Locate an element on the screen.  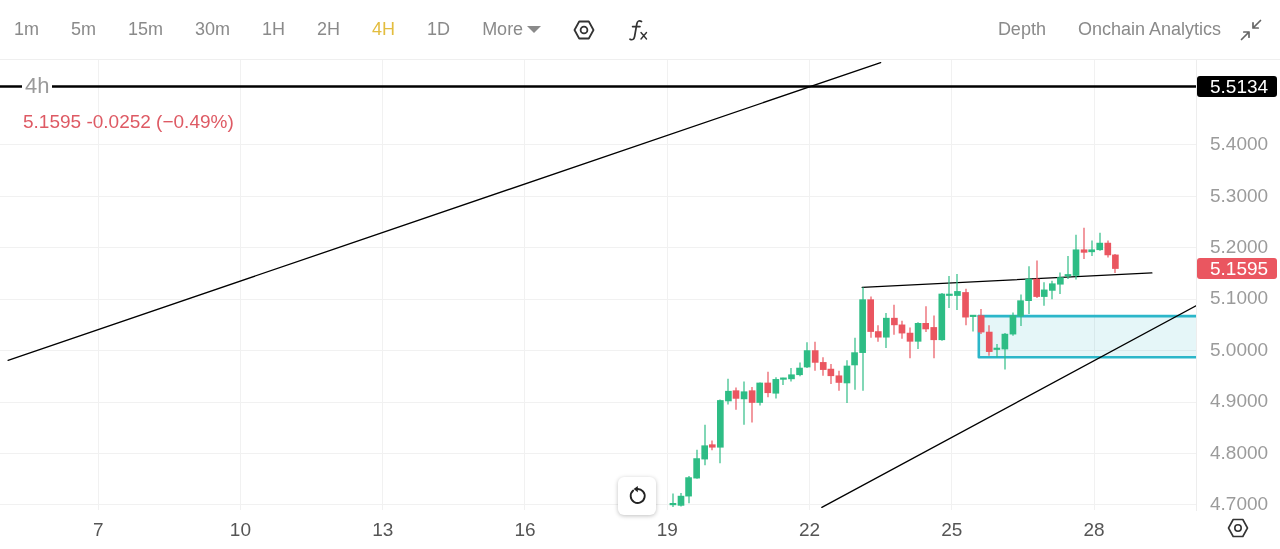
x-tick-label: 28 is located at coordinates (1094, 529).